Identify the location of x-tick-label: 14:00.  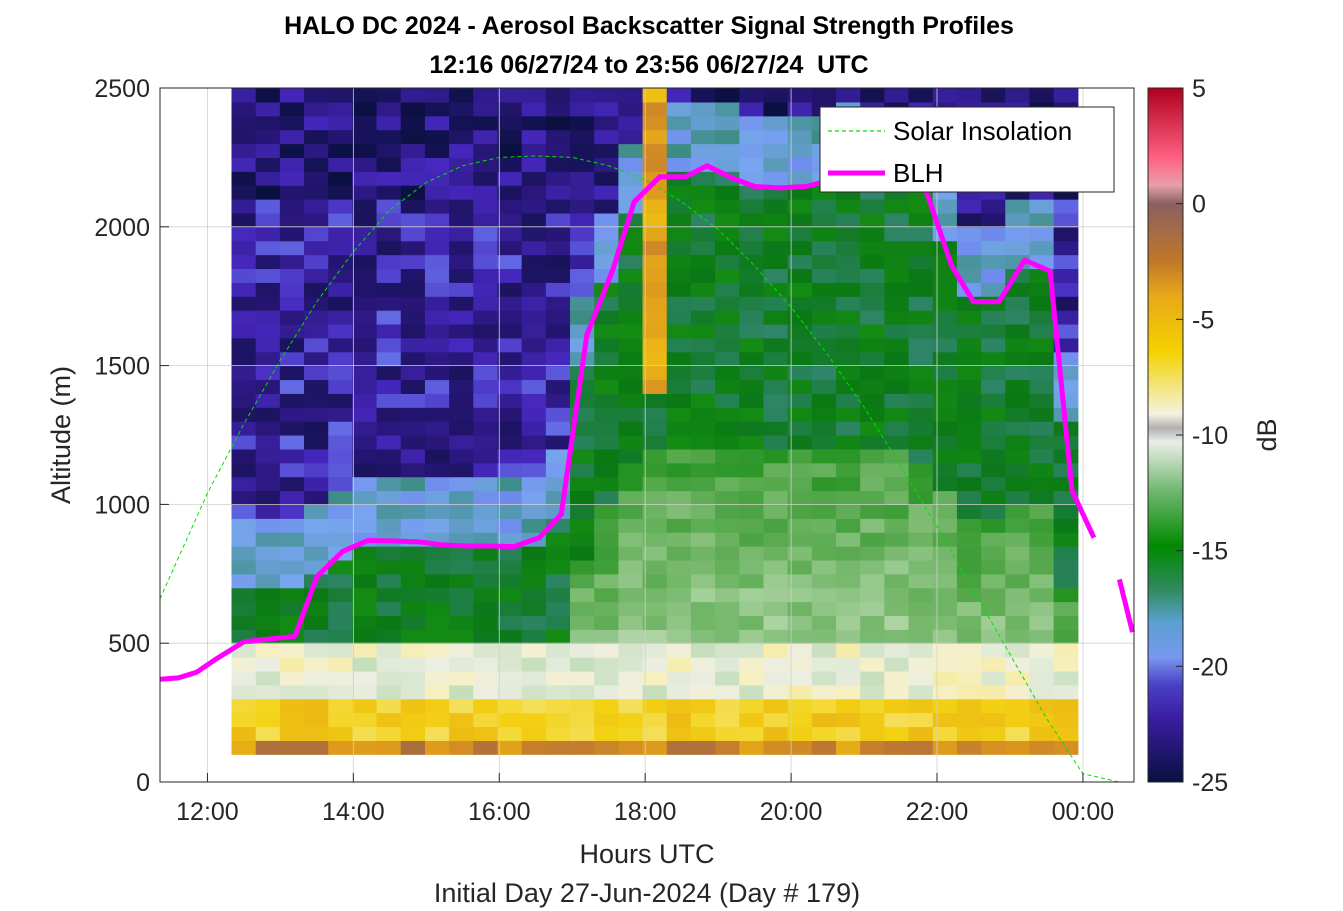
(353, 812).